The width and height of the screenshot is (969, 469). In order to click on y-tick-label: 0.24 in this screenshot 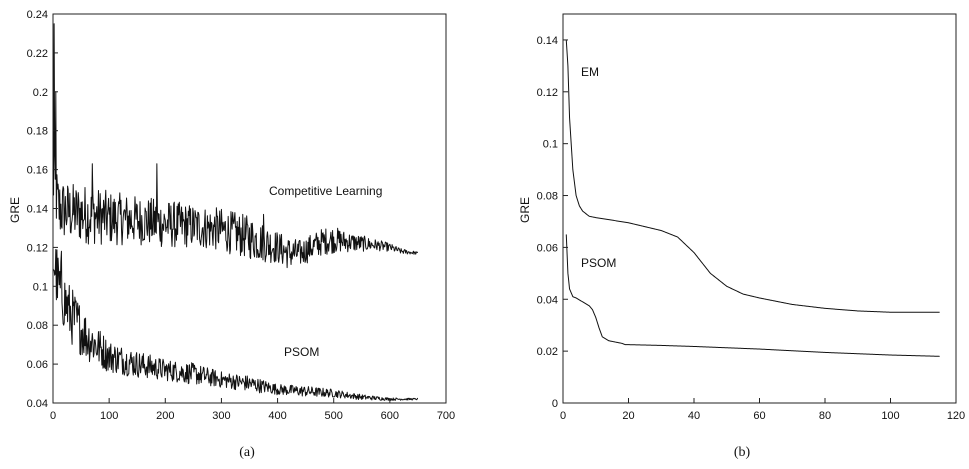, I will do `click(37, 15)`.